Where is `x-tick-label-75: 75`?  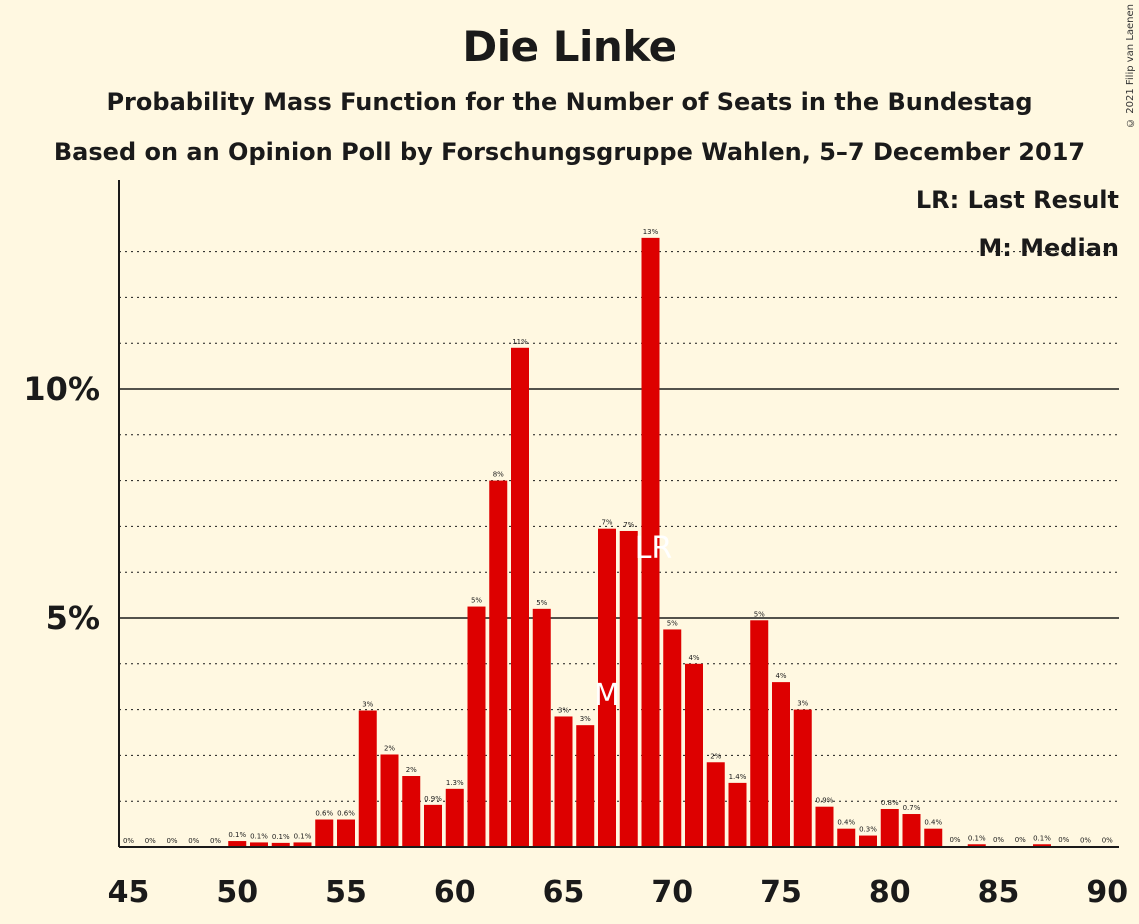
x-tick-label-75: 75 is located at coordinates (781, 892).